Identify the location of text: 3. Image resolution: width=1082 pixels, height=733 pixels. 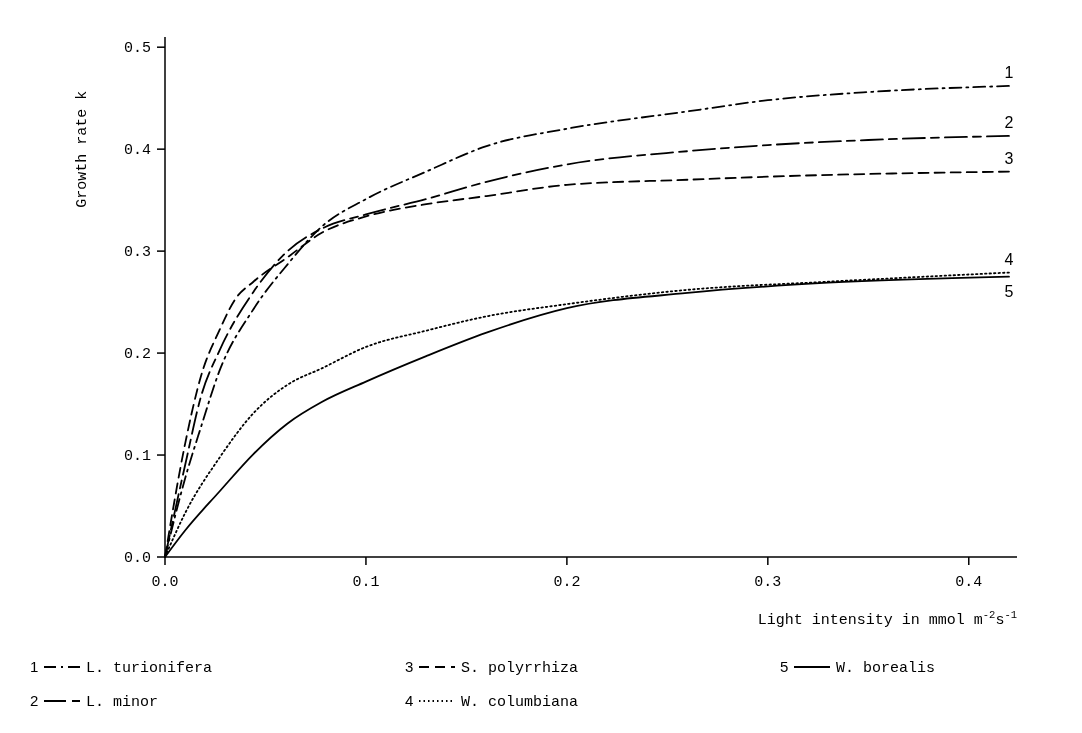
(409, 666).